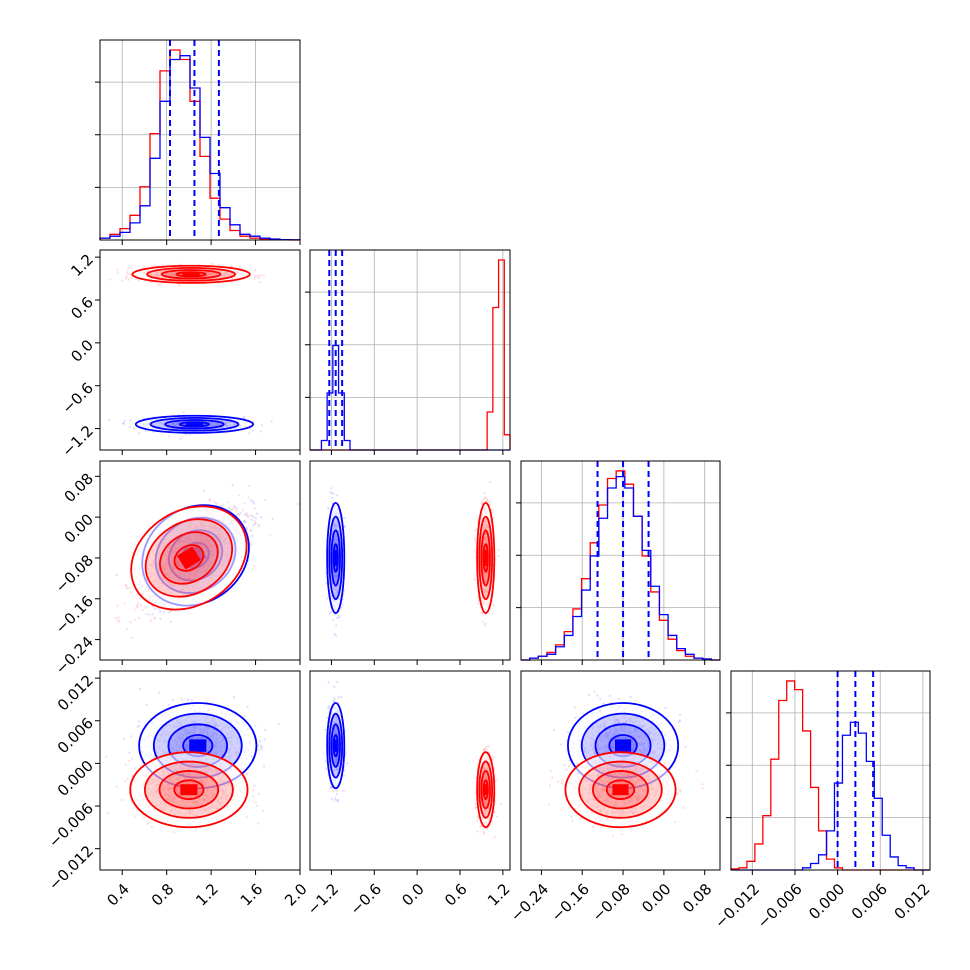  I want to click on density-peak-series-a, so click(194, 424).